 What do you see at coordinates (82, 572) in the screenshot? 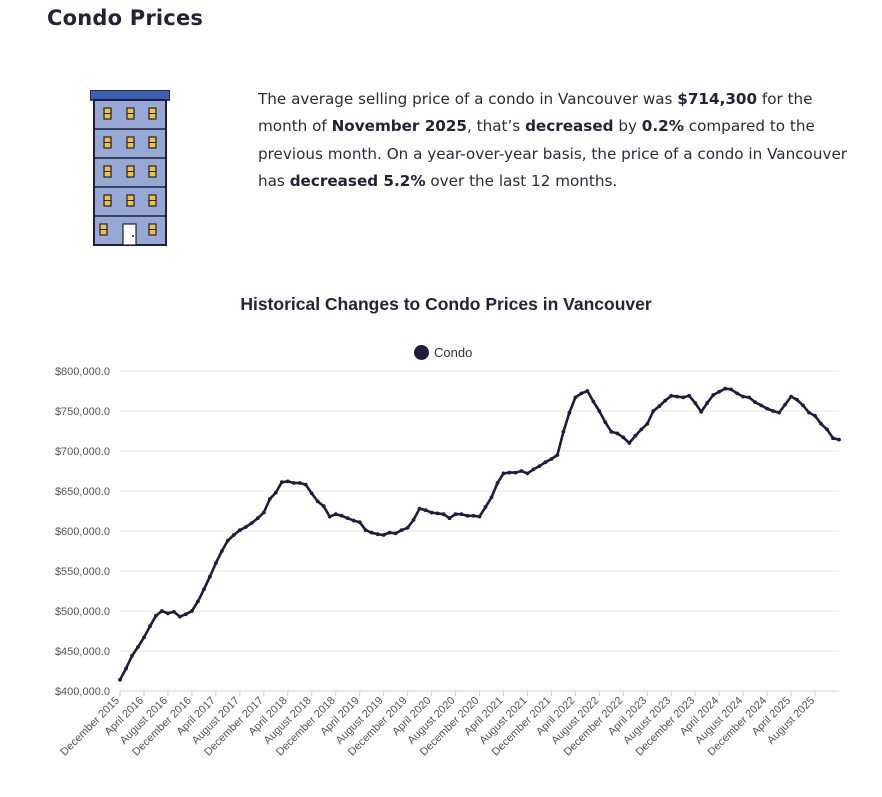
I see `y-tick-label: $550,000.0` at bounding box center [82, 572].